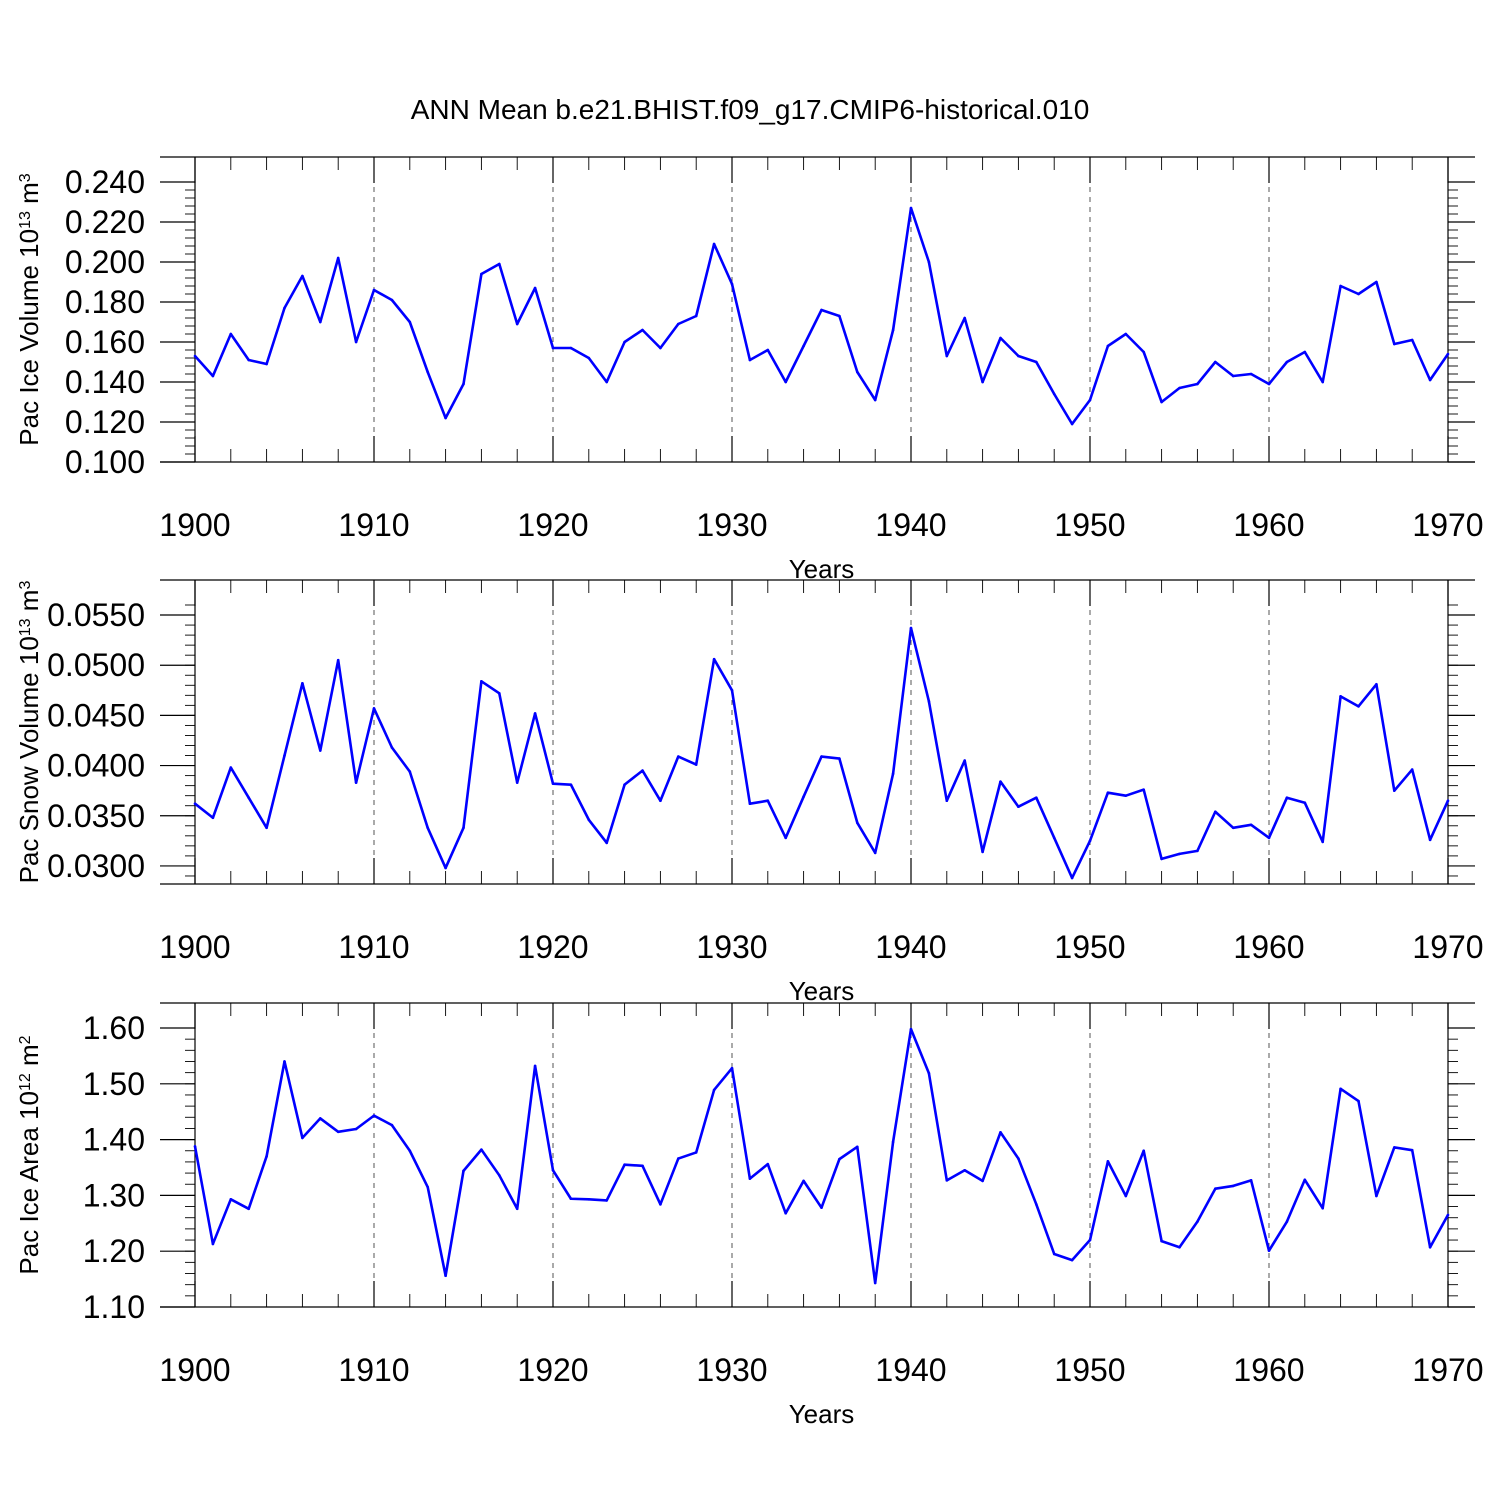  I want to click on x-tick-label: 1920, so click(552, 1370).